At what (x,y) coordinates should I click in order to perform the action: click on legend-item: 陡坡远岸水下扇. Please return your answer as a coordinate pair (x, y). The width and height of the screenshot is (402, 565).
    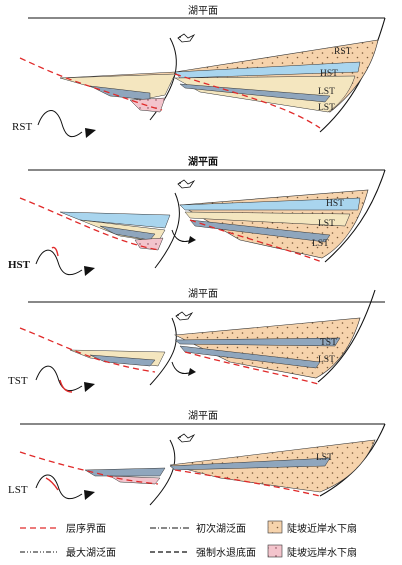
    Looking at the image, I should click on (322, 552).